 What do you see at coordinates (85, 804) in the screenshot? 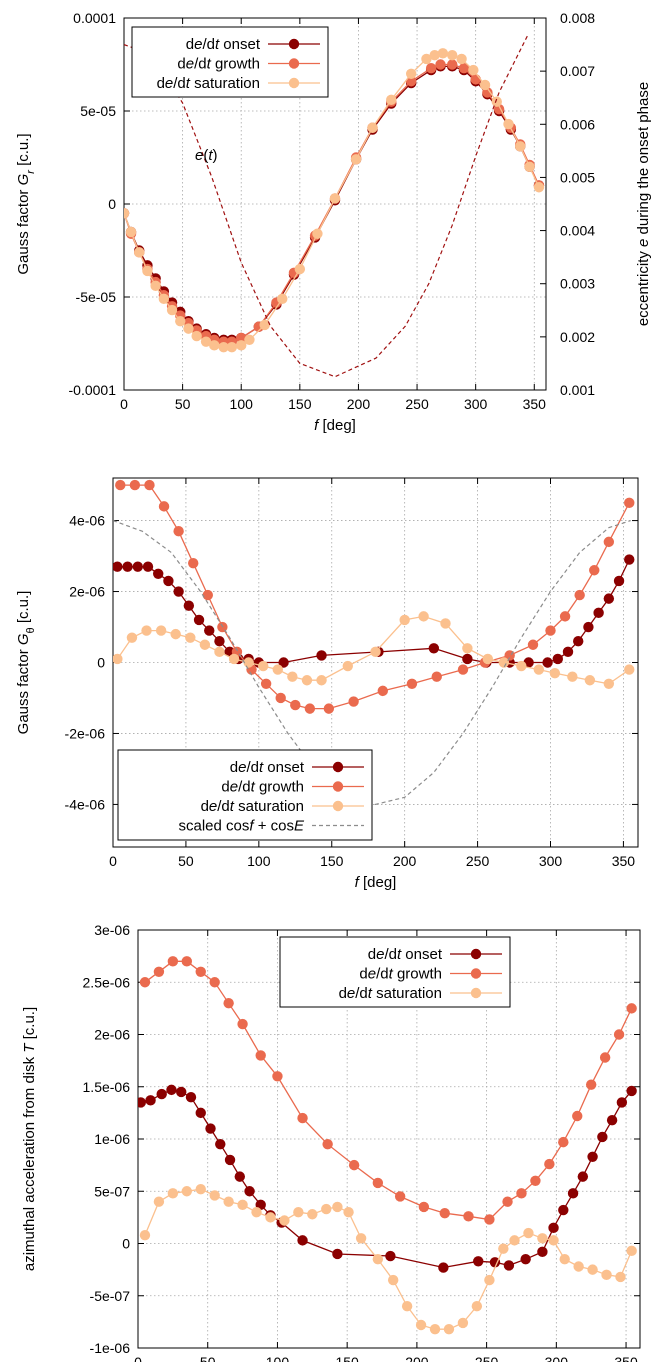
I see `y-tick-label: -4e-06` at bounding box center [85, 804].